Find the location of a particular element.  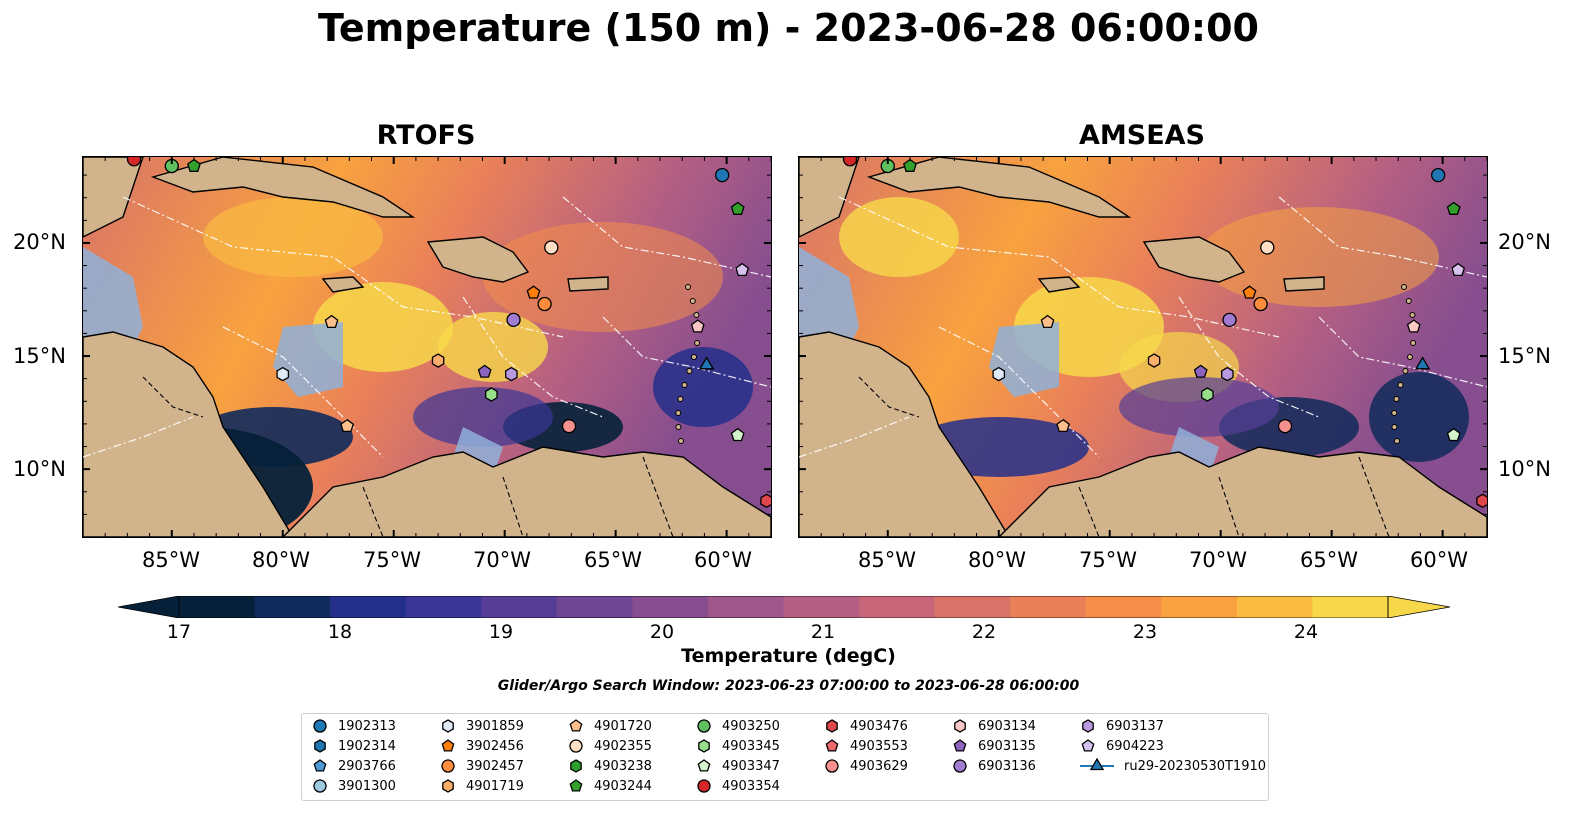

legend-label: 6903136 is located at coordinates (1007, 766).